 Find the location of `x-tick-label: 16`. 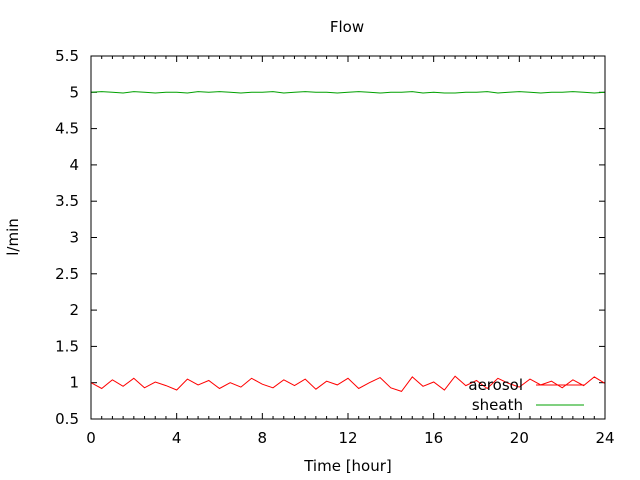

x-tick-label: 16 is located at coordinates (433, 438).